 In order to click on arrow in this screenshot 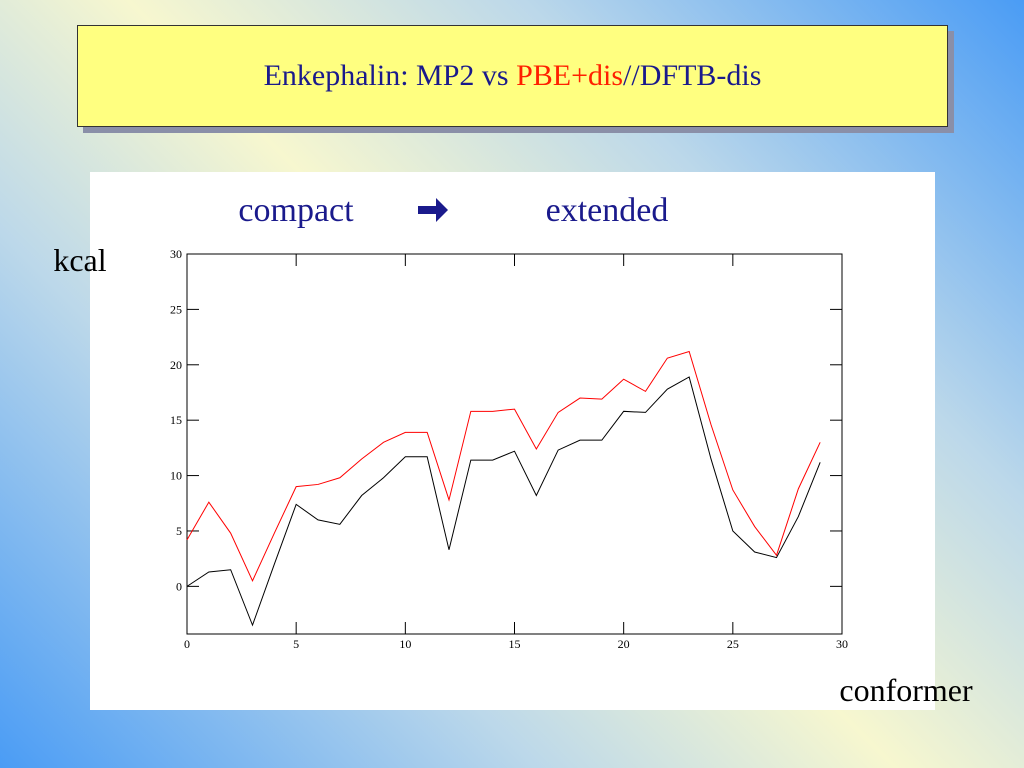, I will do `click(433, 210)`.